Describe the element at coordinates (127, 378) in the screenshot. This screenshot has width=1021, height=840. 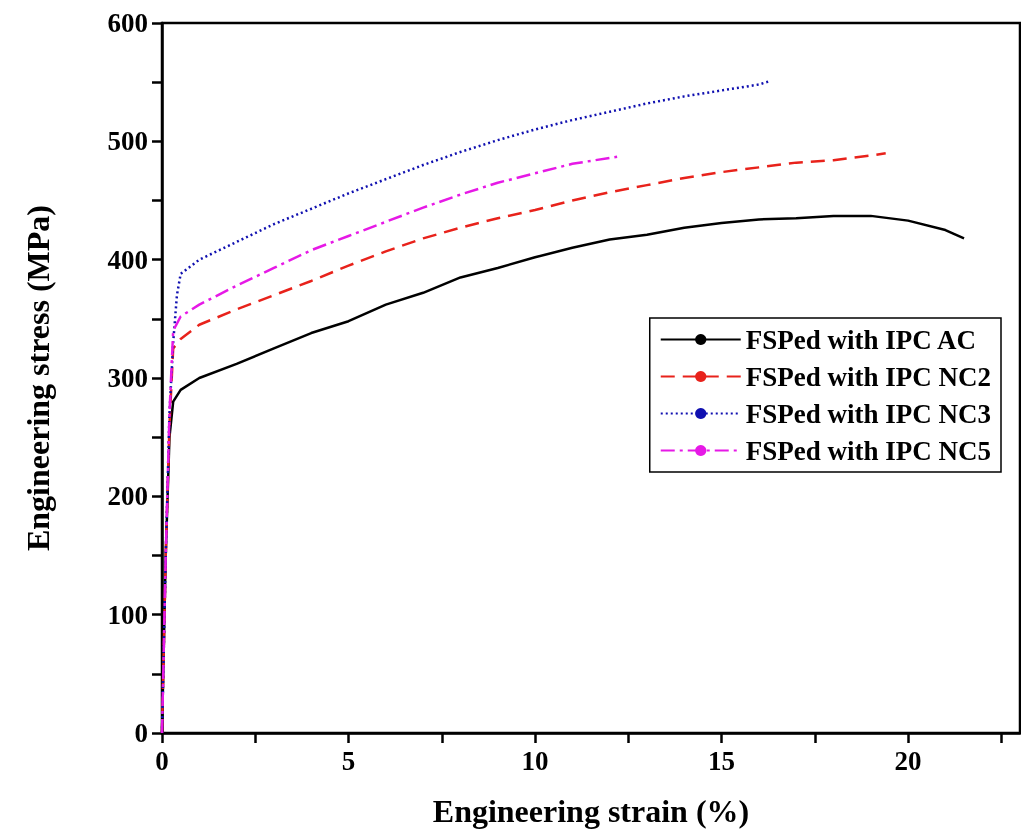
I see `y-tick-label: 300` at that location.